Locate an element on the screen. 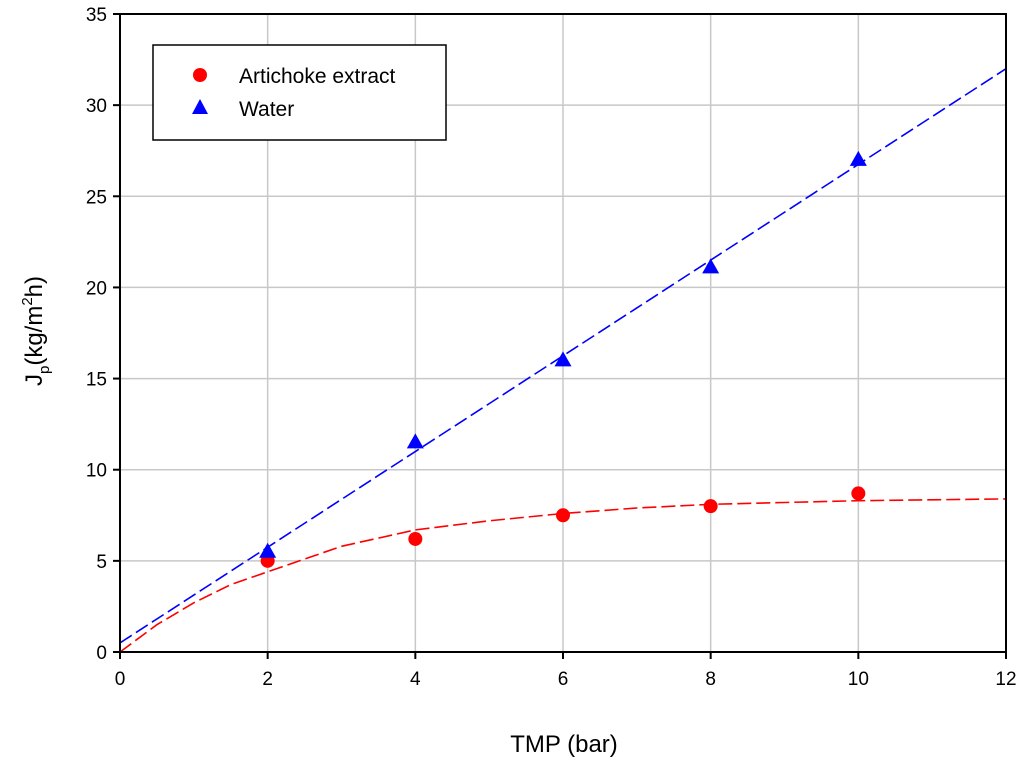 The height and width of the screenshot is (761, 1024). y-tick-label: 5 is located at coordinates (101, 562).